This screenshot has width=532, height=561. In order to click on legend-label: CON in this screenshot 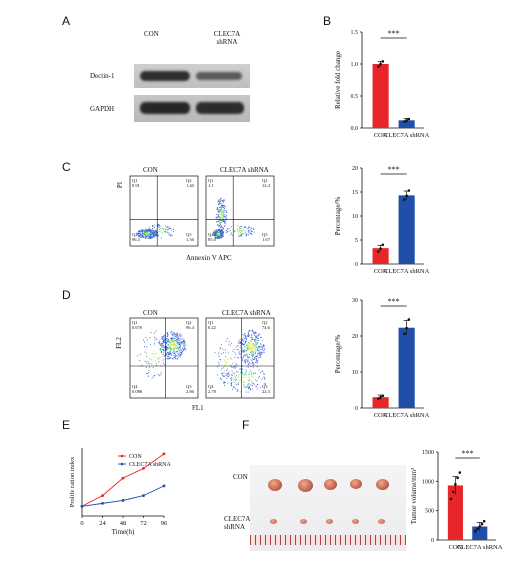, I will do `click(135, 457)`.